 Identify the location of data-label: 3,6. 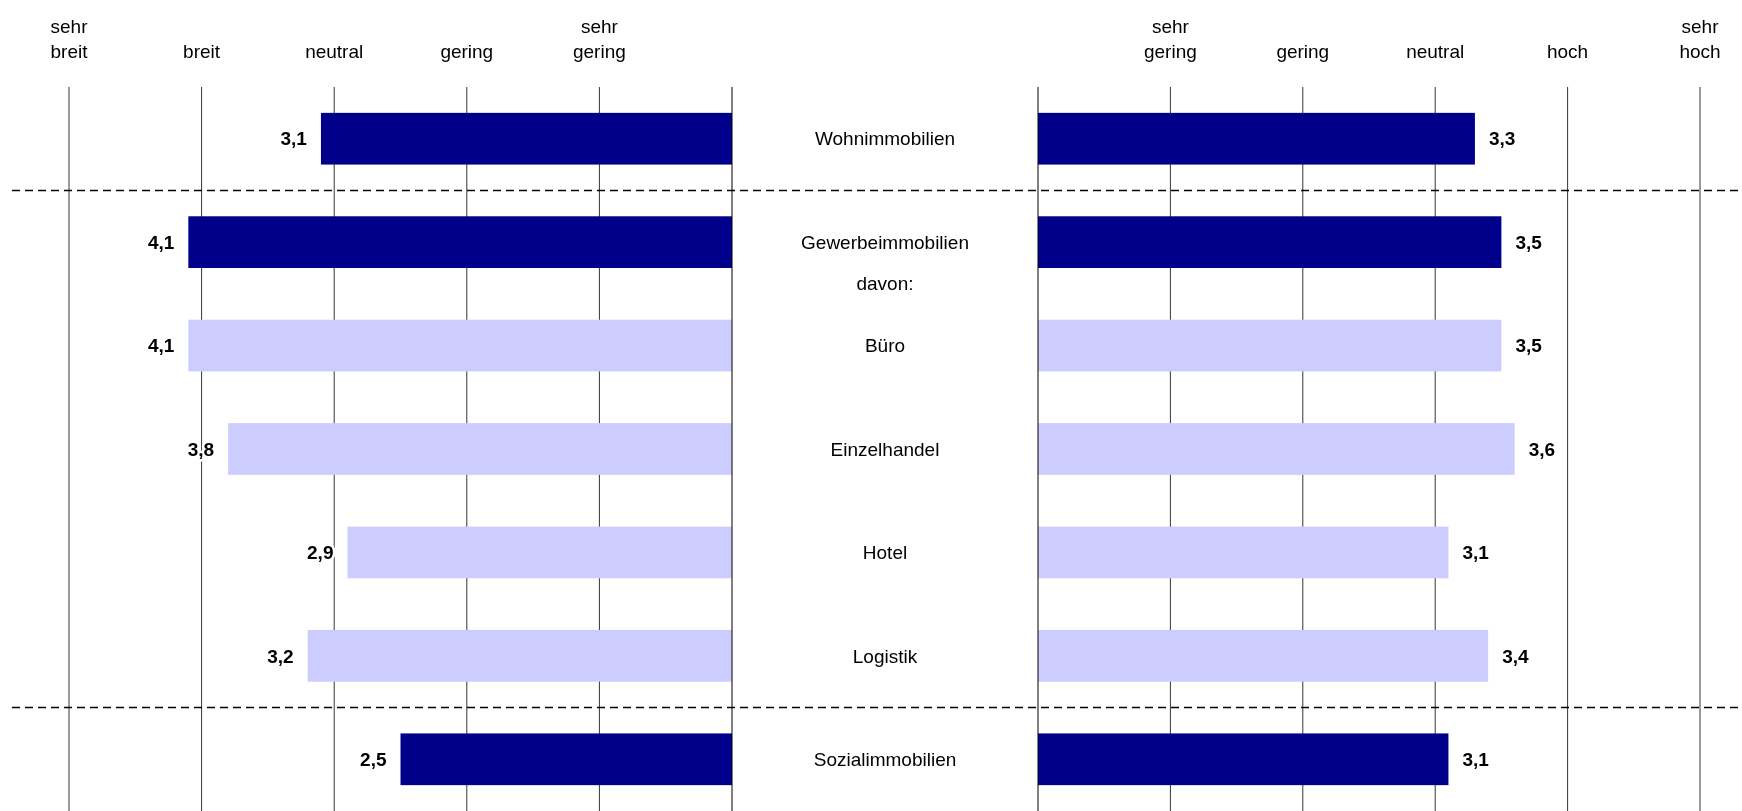
(1542, 449).